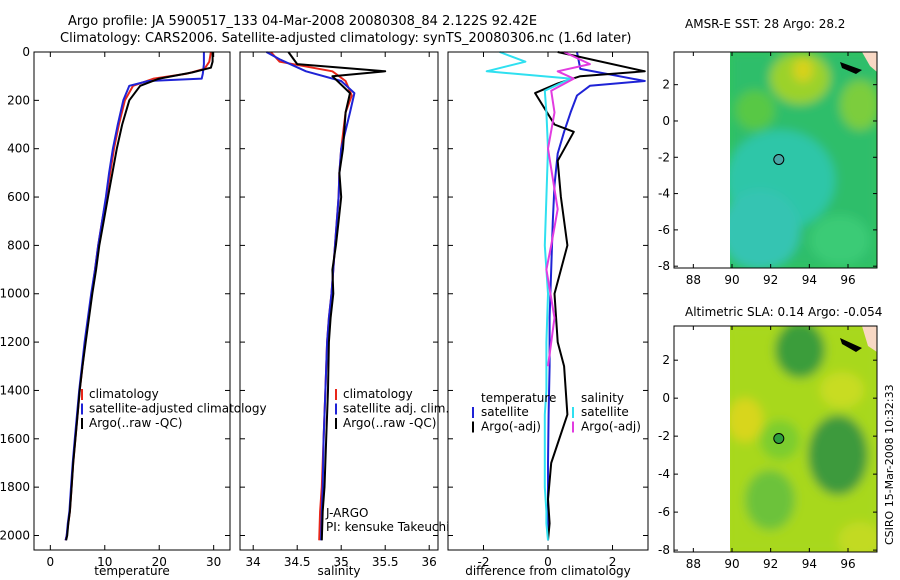  What do you see at coordinates (15, 294) in the screenshot?
I see `y-tick-label: 1000` at bounding box center [15, 294].